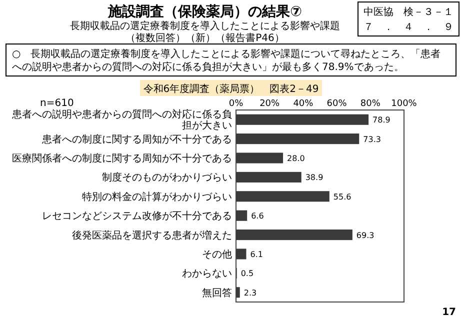  Describe the element at coordinates (121, 120) in the screenshot. I see `y-tick-label: 患者への説明や患者からの質問への対応に係る負担が大きい` at that location.